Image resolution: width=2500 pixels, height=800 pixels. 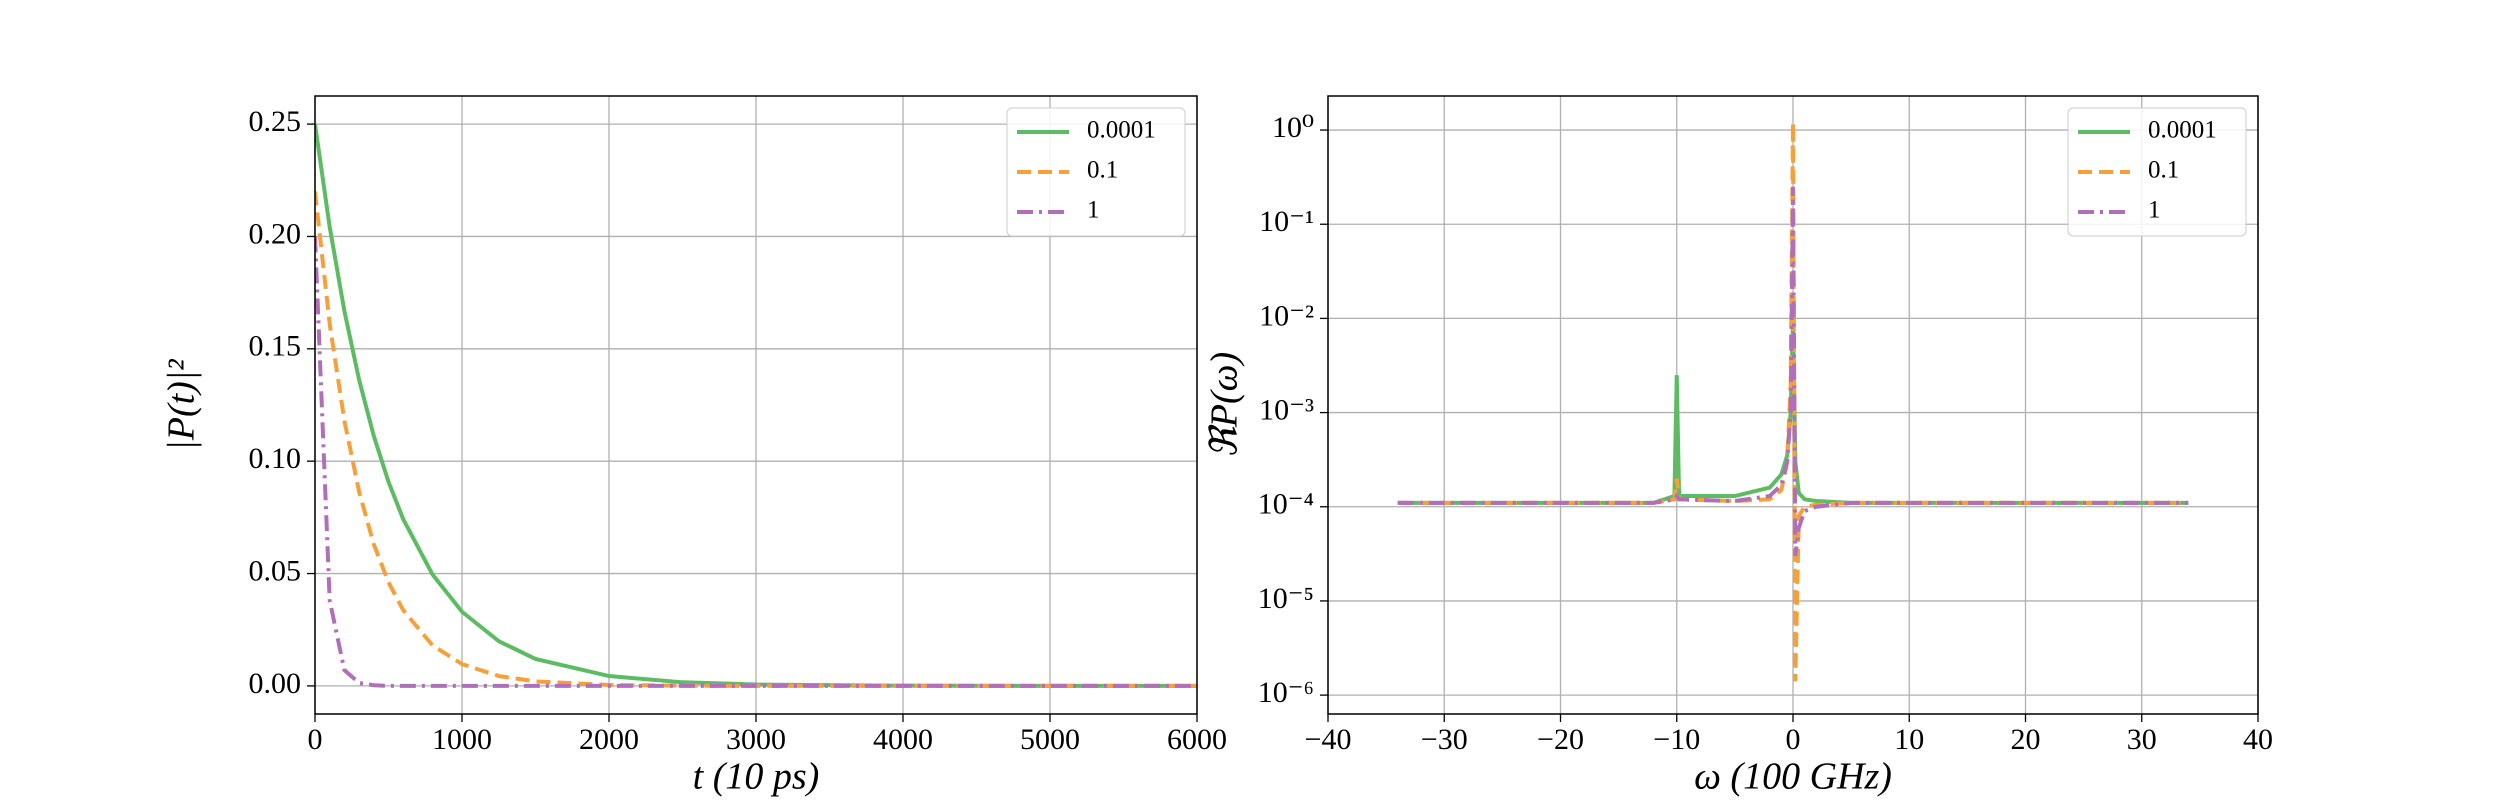 What do you see at coordinates (1286, 315) in the screenshot?
I see `y-tick-label: 10⁻²` at bounding box center [1286, 315].